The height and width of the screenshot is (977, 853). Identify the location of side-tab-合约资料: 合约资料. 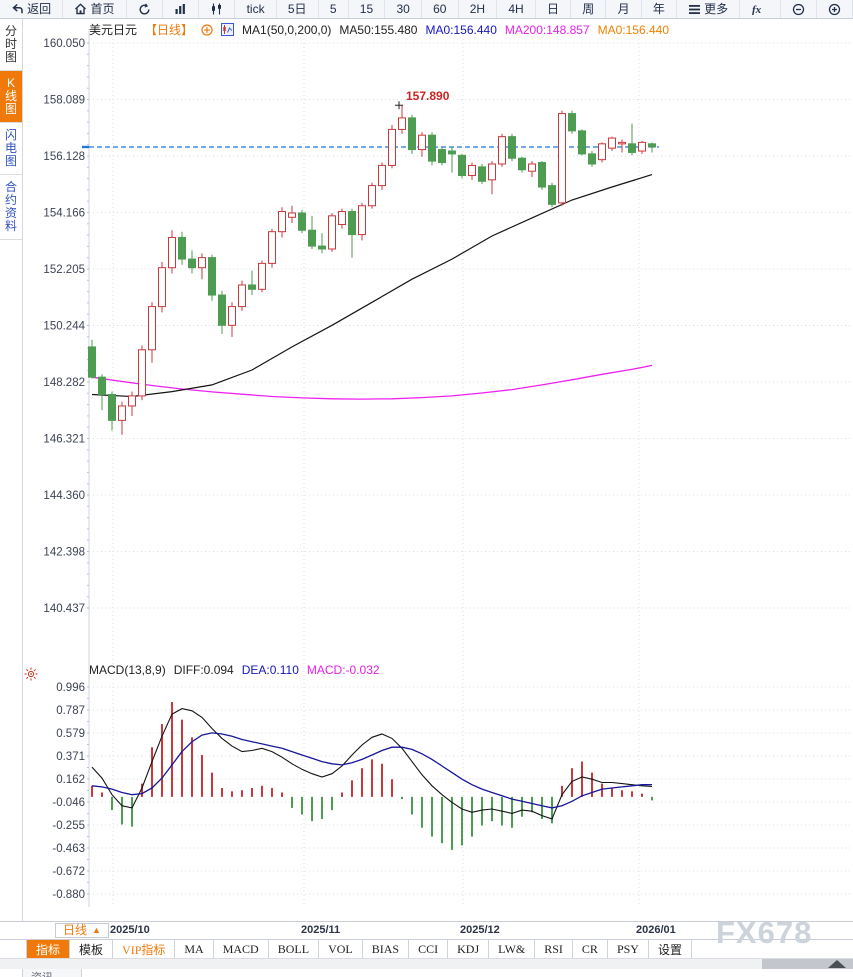
(11, 207).